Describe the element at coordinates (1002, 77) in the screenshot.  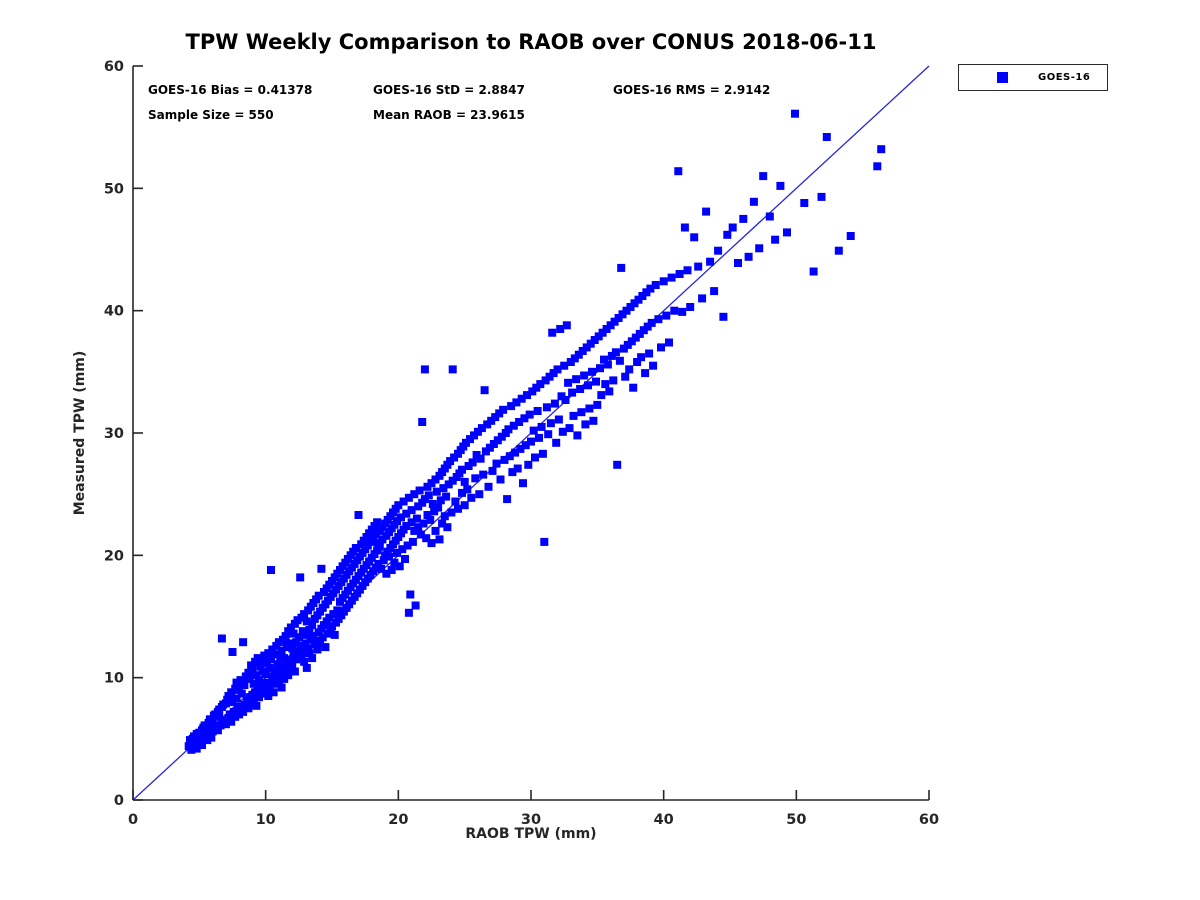
I see `legend-square-marker-icon` at that location.